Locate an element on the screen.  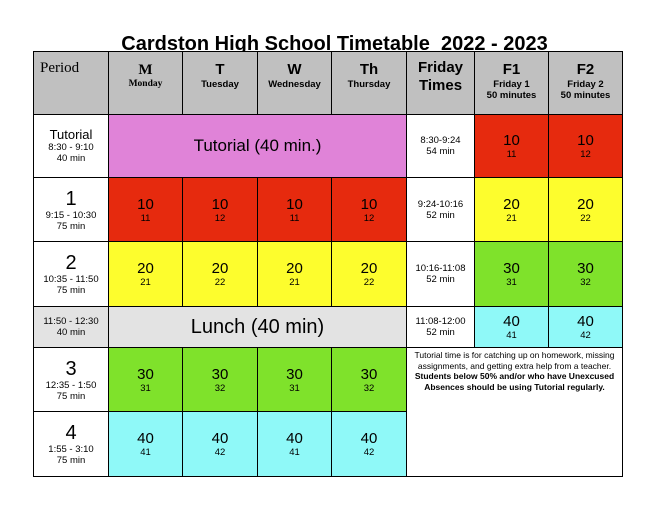
period-duration: 40 min is located at coordinates (71, 158).